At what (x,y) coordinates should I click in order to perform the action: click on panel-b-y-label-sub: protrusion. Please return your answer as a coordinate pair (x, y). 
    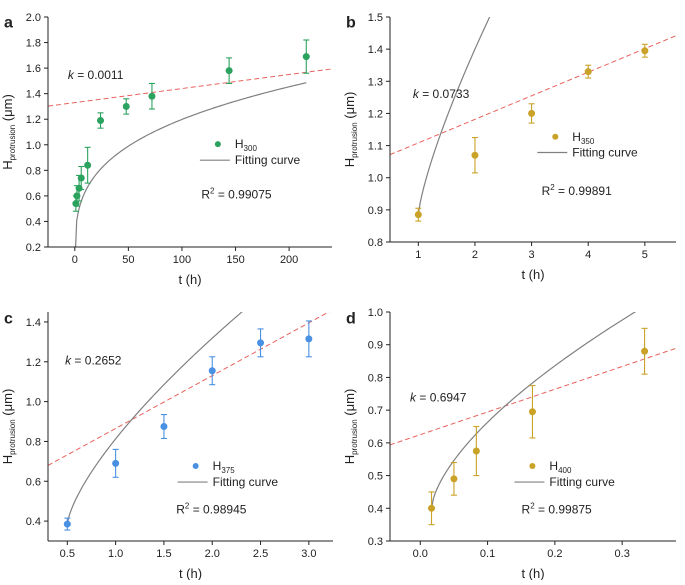
    Looking at the image, I should click on (354, 140).